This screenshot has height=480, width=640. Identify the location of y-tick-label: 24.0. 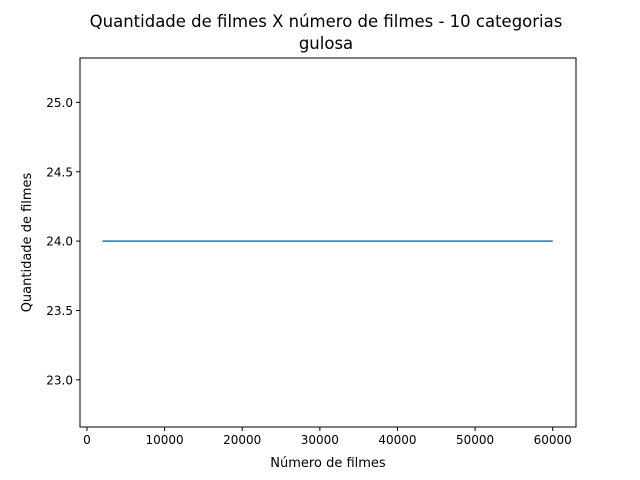
(59, 242).